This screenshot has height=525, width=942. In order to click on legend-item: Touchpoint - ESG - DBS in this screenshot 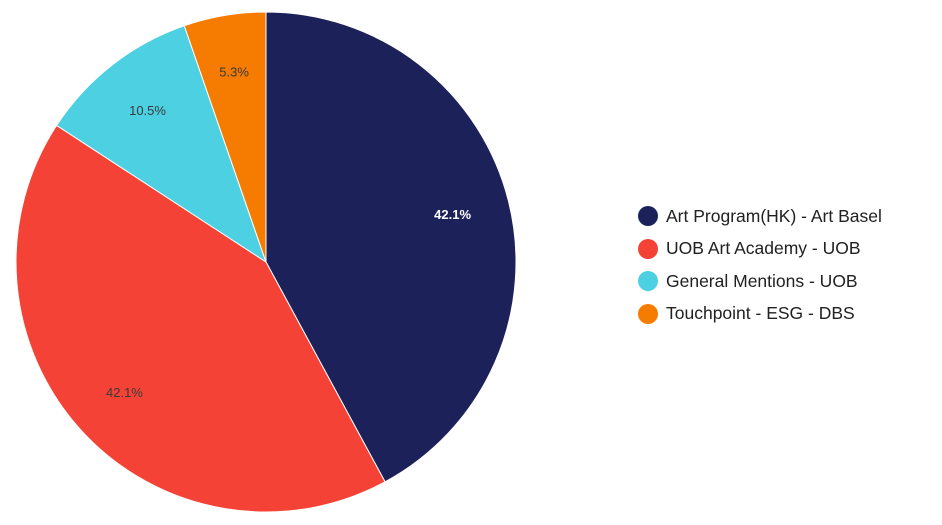, I will do `click(760, 314)`.